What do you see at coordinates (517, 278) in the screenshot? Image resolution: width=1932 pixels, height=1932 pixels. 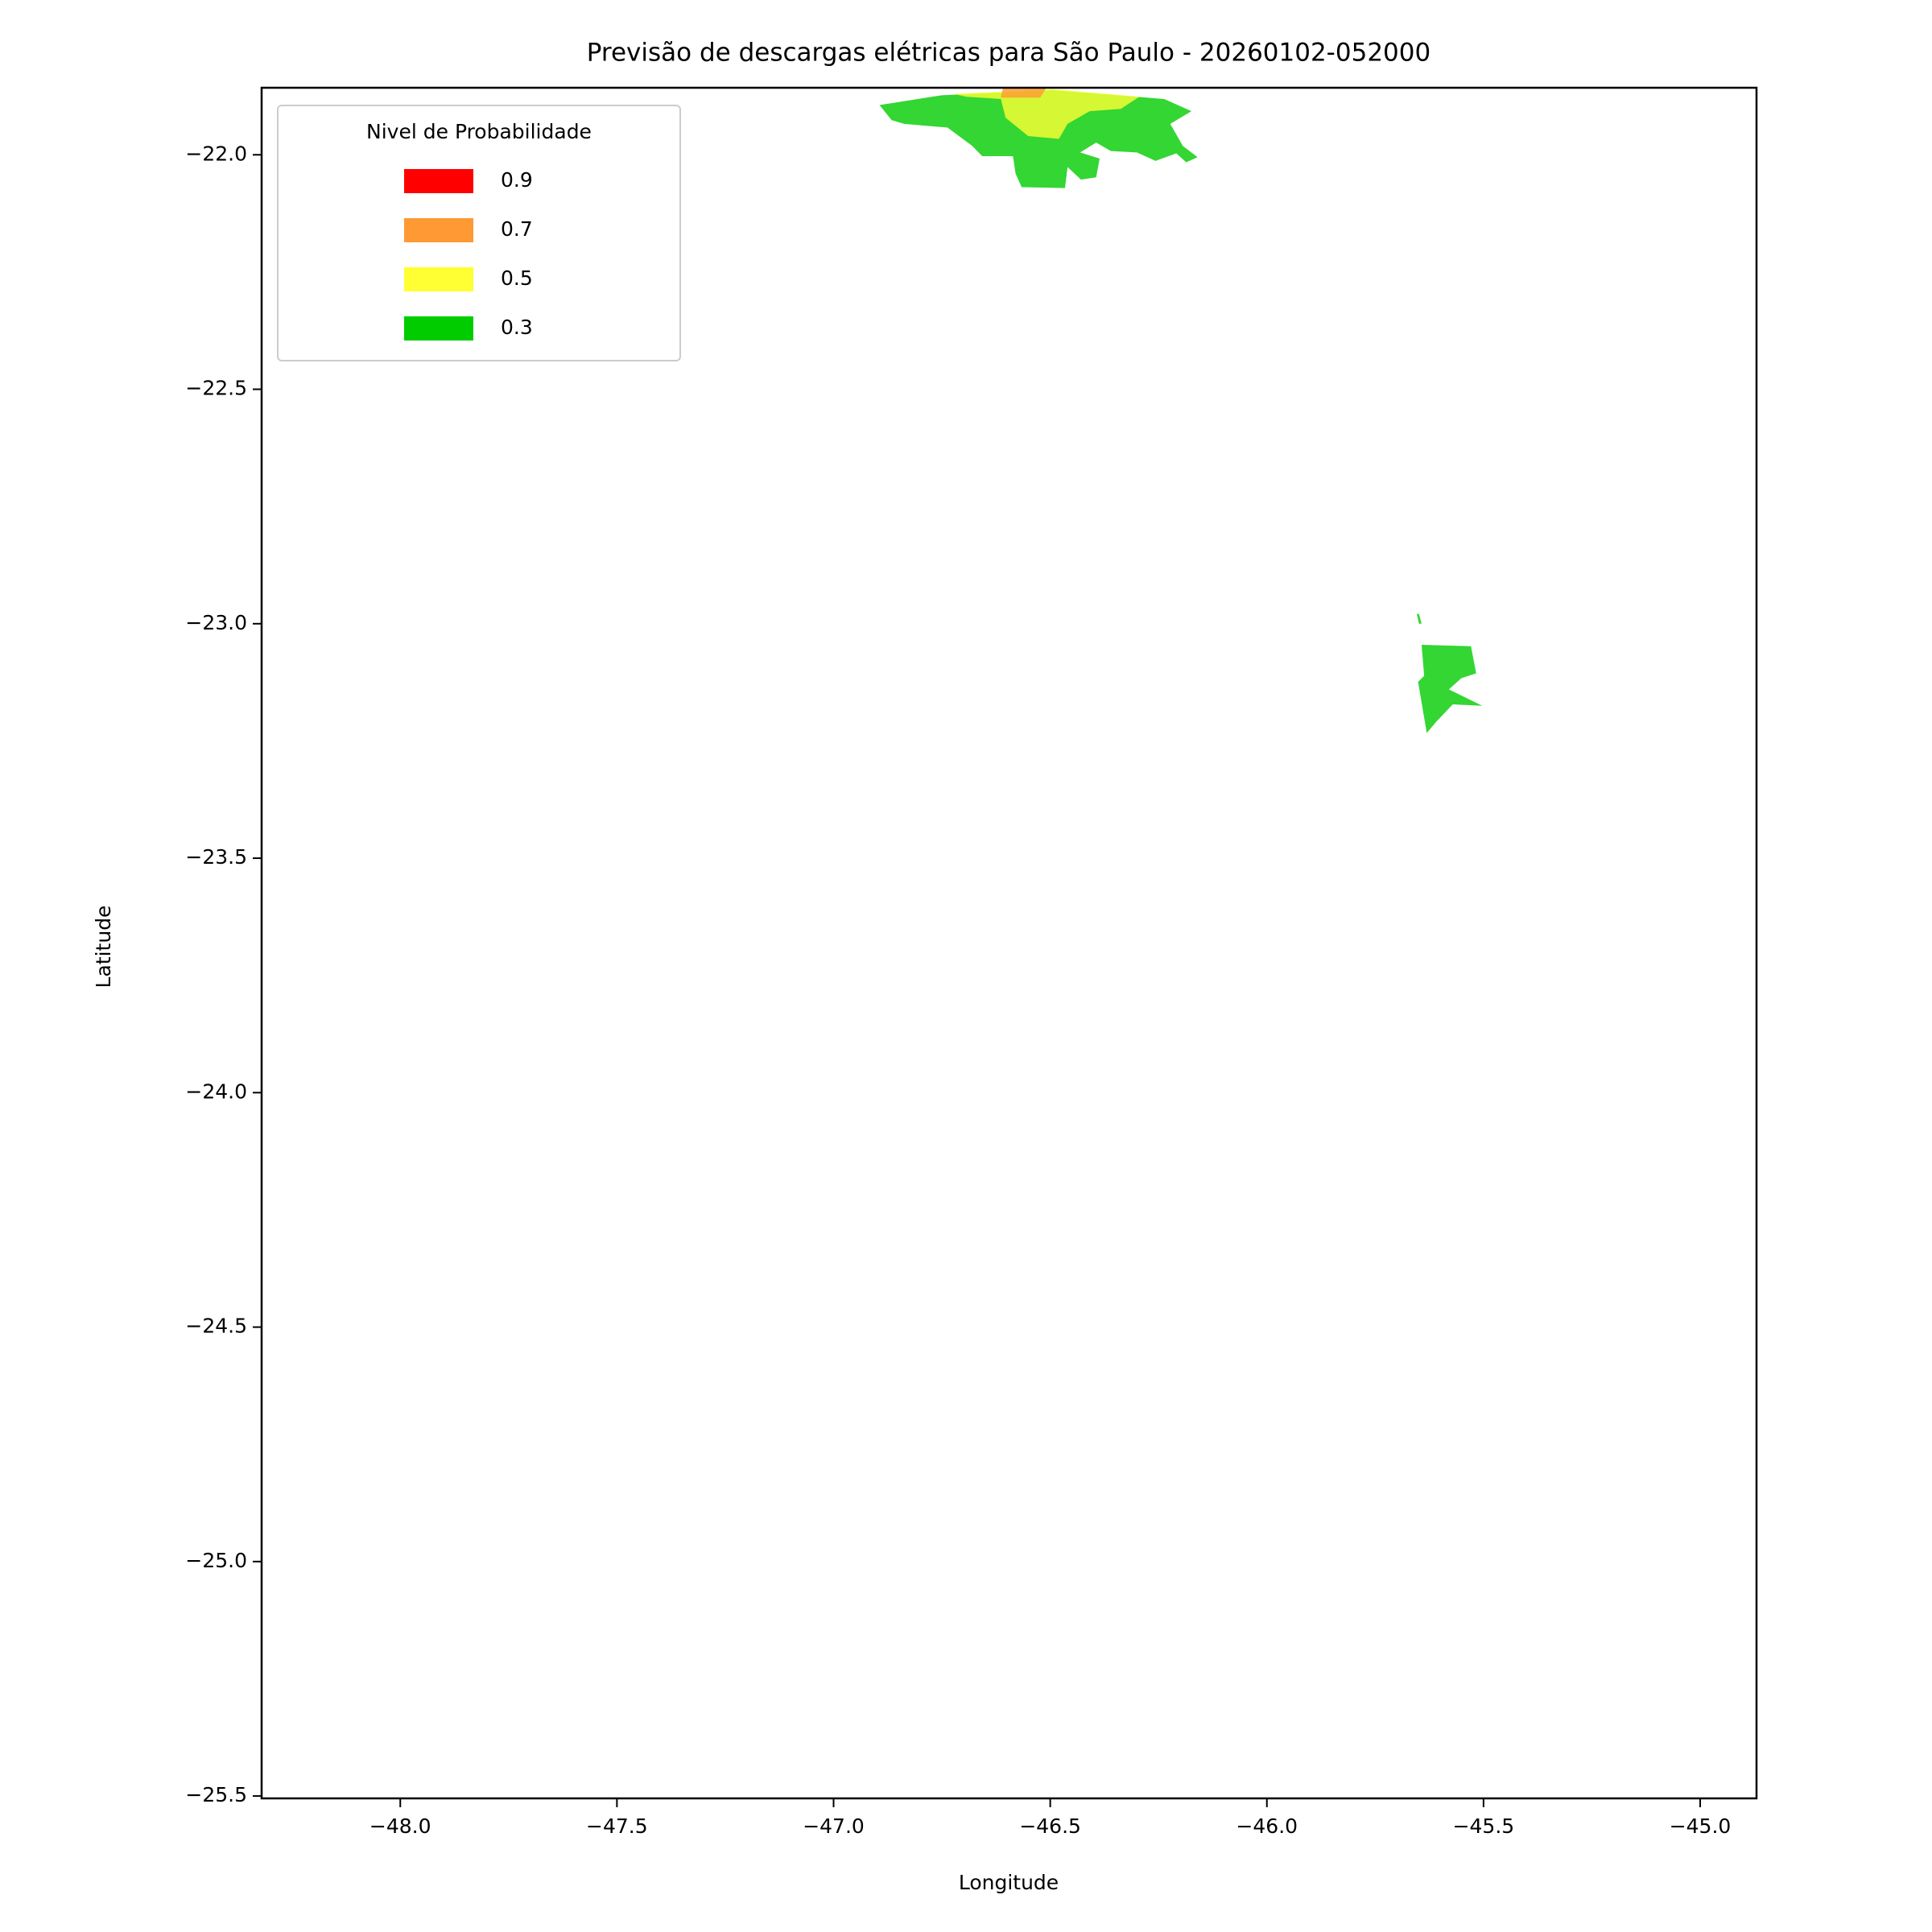 I see `legend-label: 0.5` at bounding box center [517, 278].